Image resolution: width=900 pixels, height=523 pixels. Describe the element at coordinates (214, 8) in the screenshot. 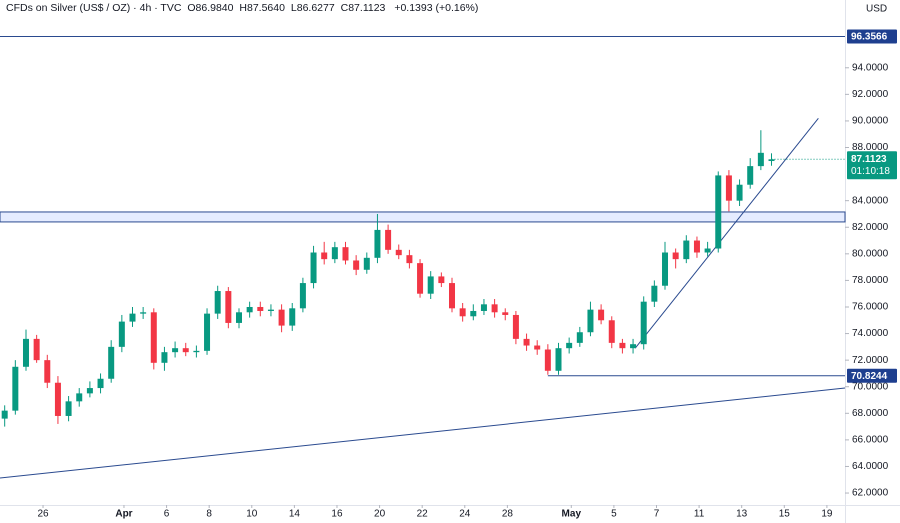

I see `ohlc-value: 86.9840` at that location.